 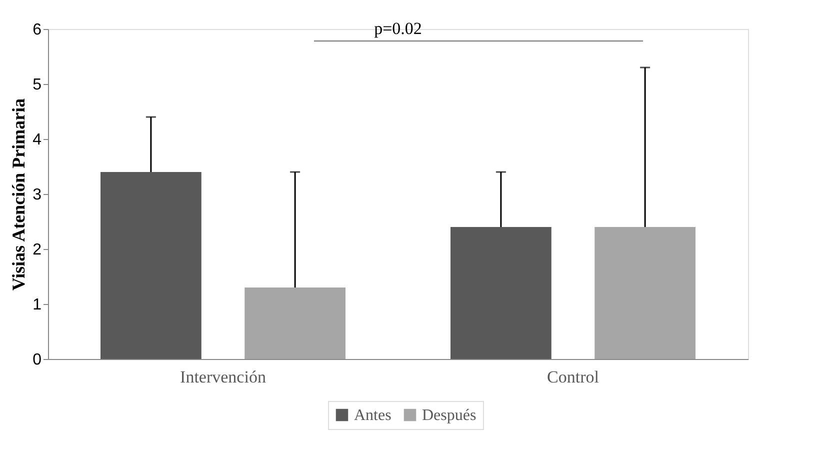 What do you see at coordinates (223, 377) in the screenshot?
I see `x-tick-label: Intervención` at bounding box center [223, 377].